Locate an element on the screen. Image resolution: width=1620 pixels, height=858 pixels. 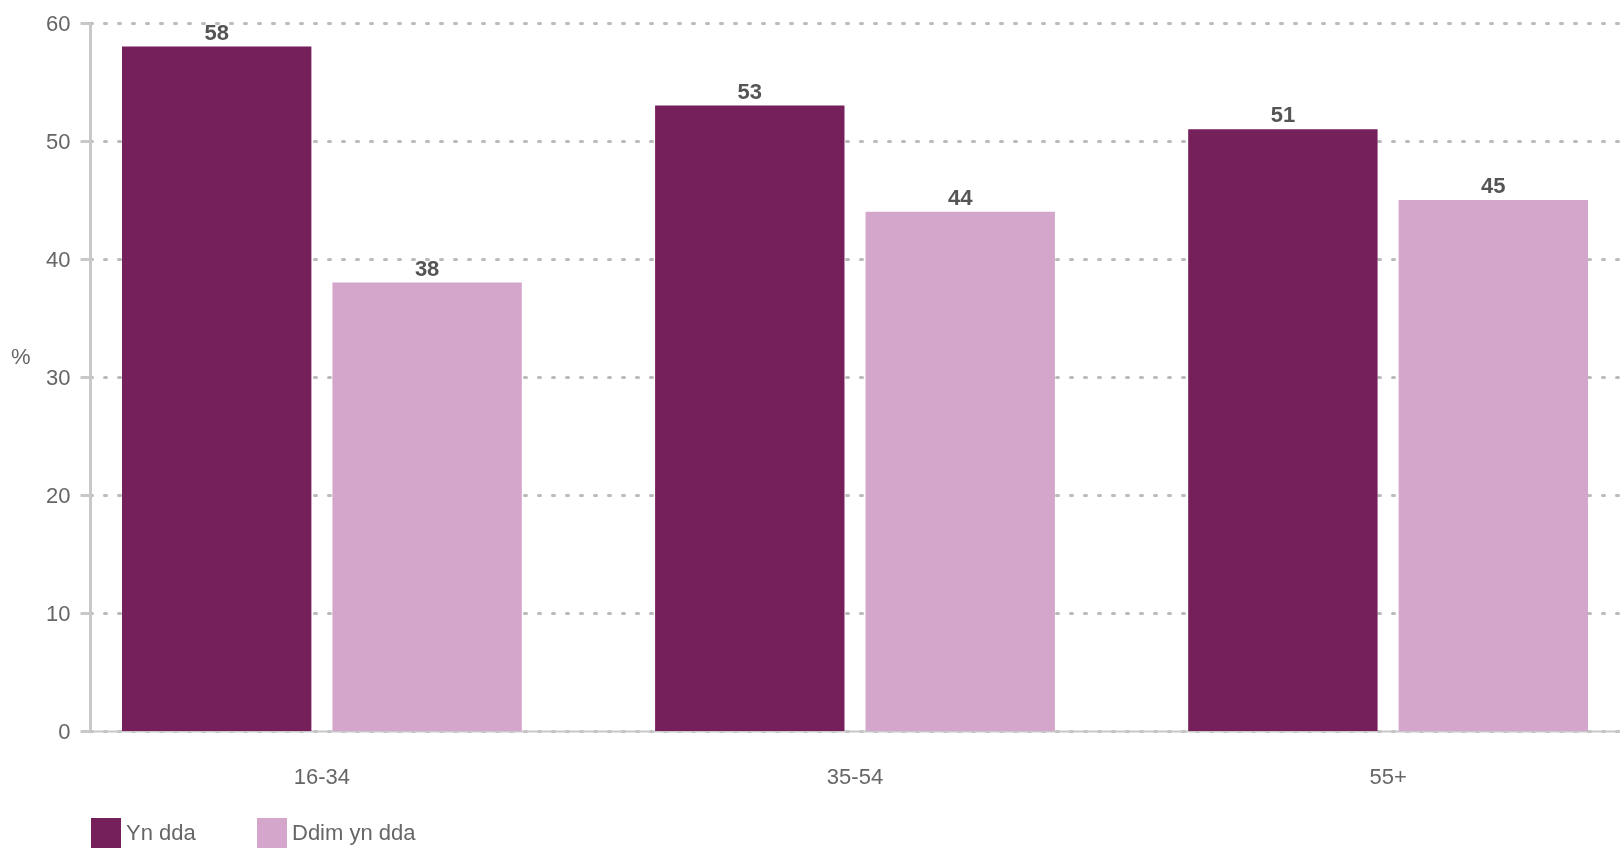
y-tick-label: 0 is located at coordinates (64, 731).